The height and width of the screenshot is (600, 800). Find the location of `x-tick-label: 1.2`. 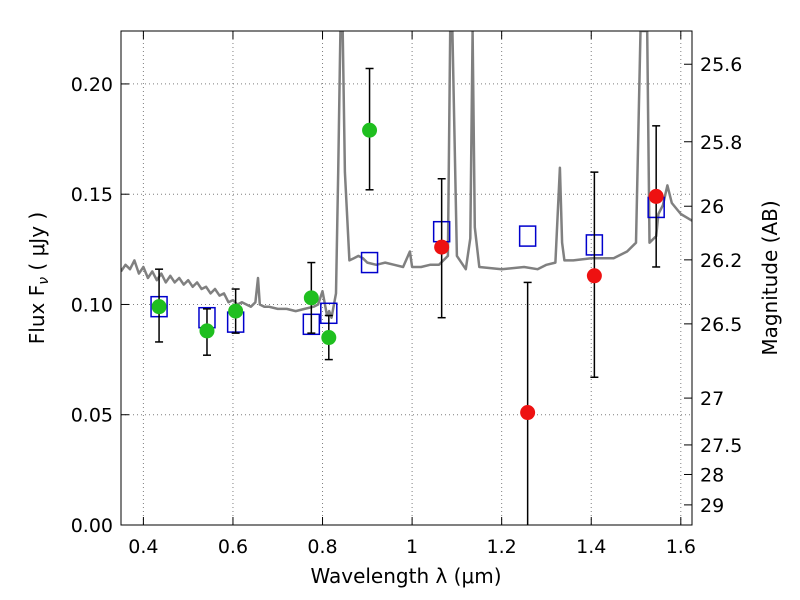

x-tick-label: 1.2 is located at coordinates (502, 547).